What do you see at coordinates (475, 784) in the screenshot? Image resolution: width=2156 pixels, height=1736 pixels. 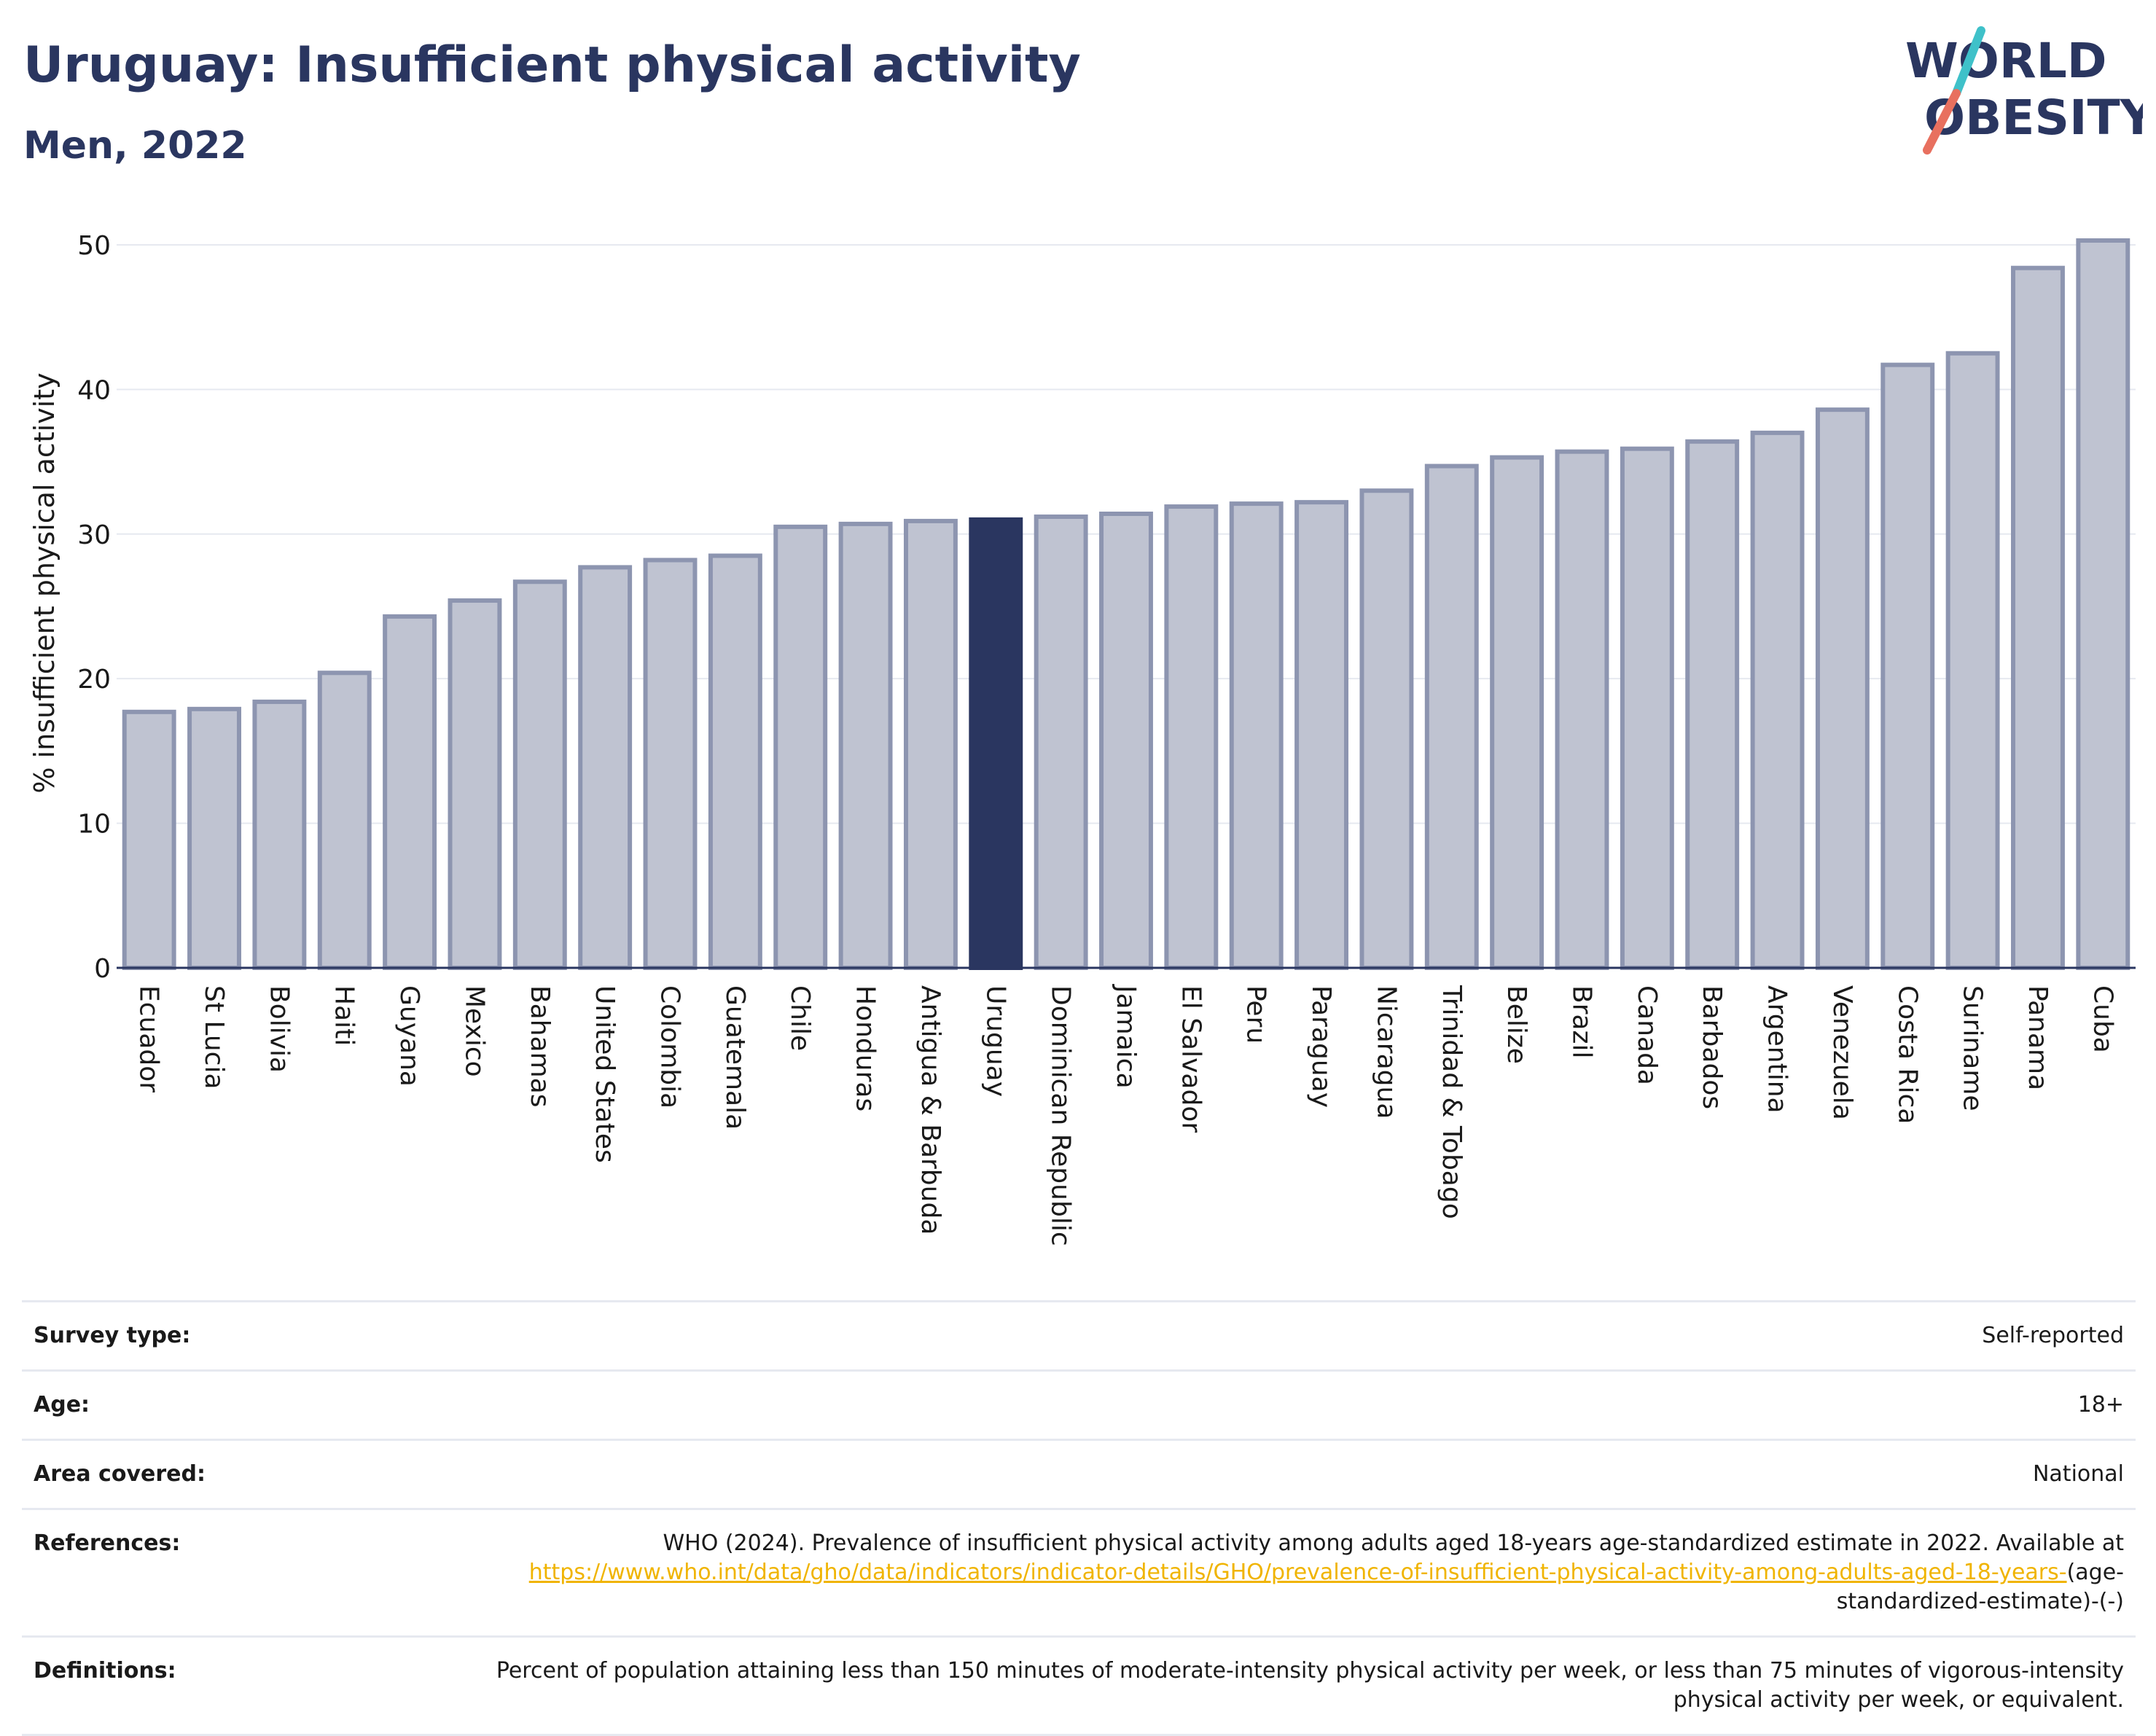 I see `bar-mexico` at bounding box center [475, 784].